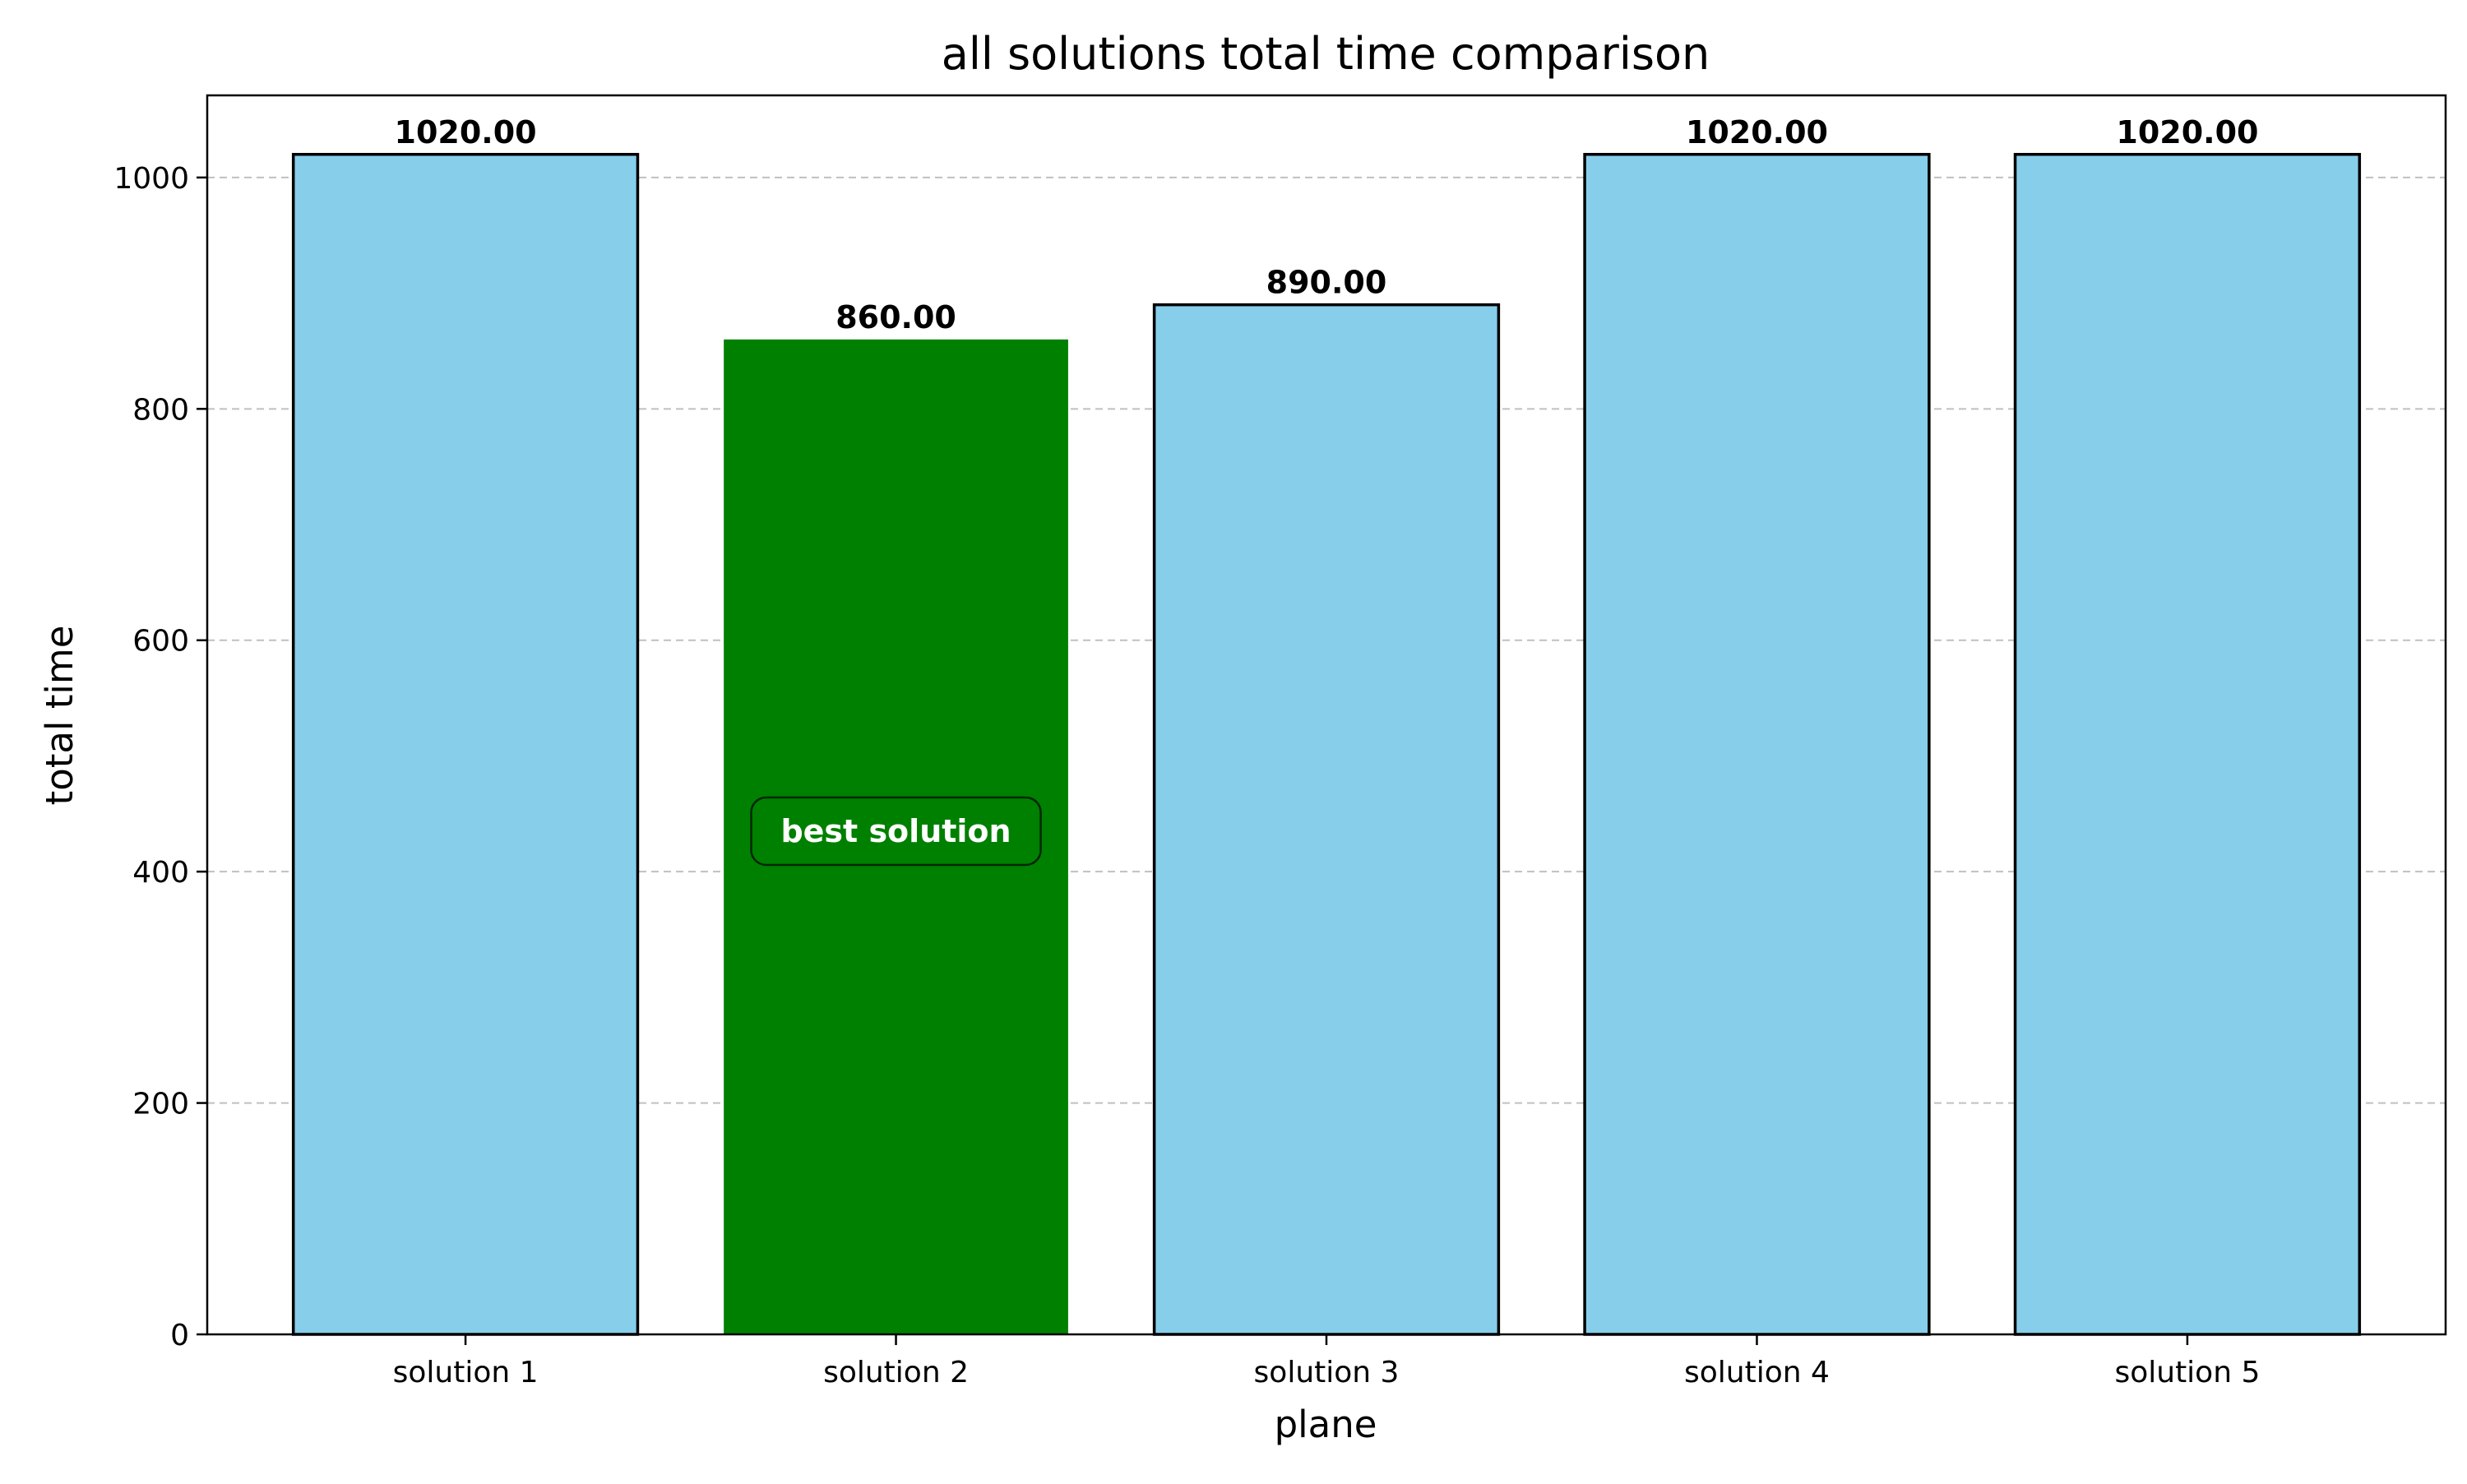  I want to click on annotation-text: best solution, so click(895, 831).